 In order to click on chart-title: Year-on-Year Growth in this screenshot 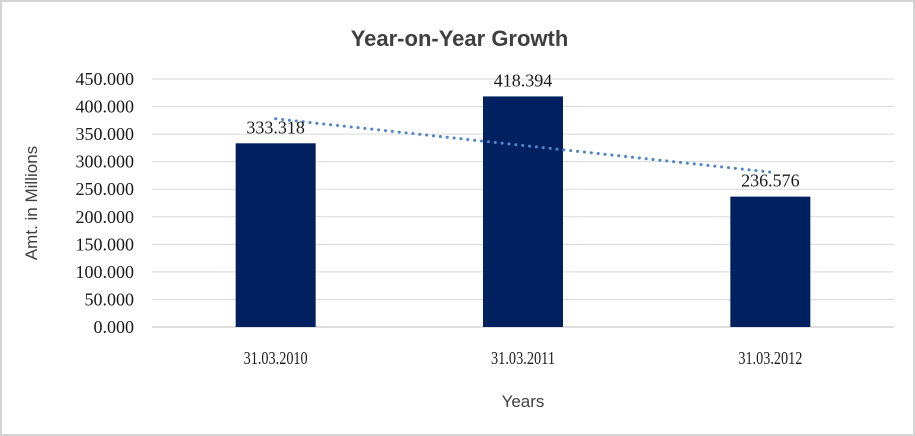, I will do `click(459, 38)`.